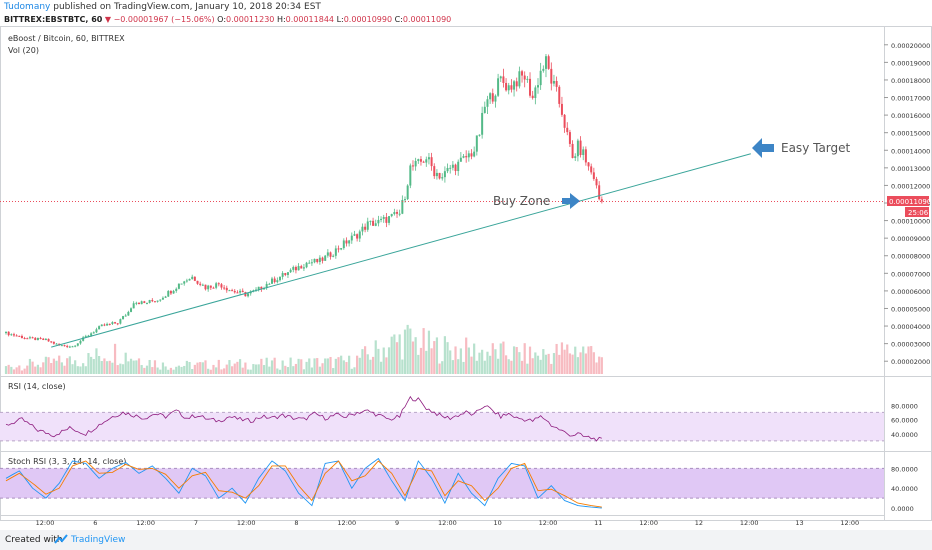  Describe the element at coordinates (910, 257) in the screenshot. I see `price-tick-label: 0.00008000` at that location.